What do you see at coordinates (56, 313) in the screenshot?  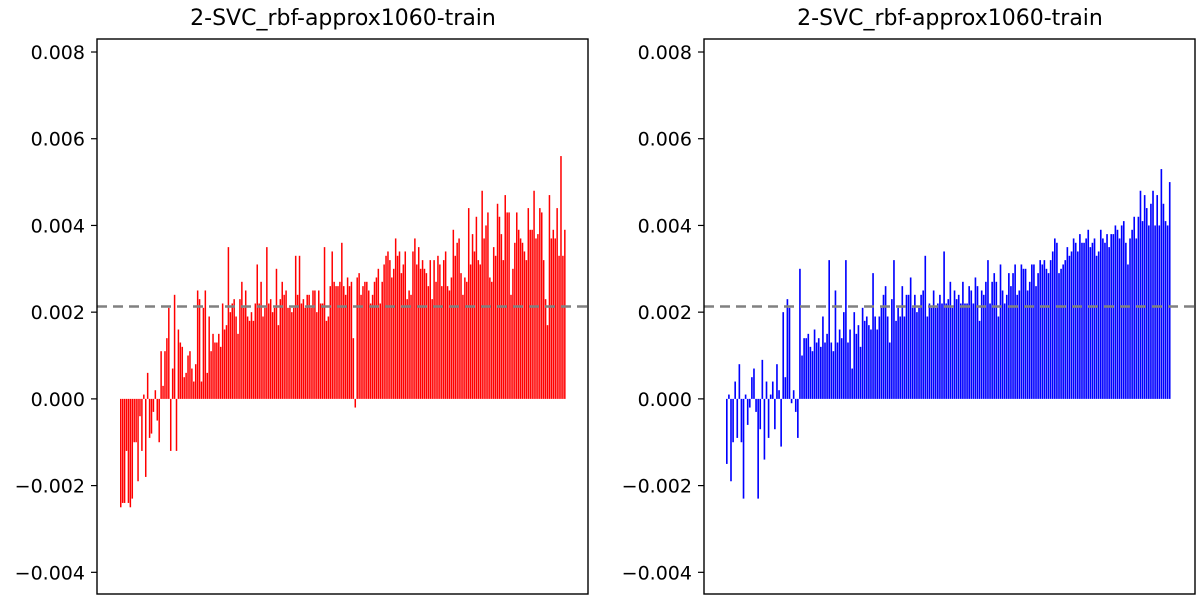 I see `left-y-axis: 0.008 0.006 0.004 0.002 0.000 −0.002 −0.004` at bounding box center [56, 313].